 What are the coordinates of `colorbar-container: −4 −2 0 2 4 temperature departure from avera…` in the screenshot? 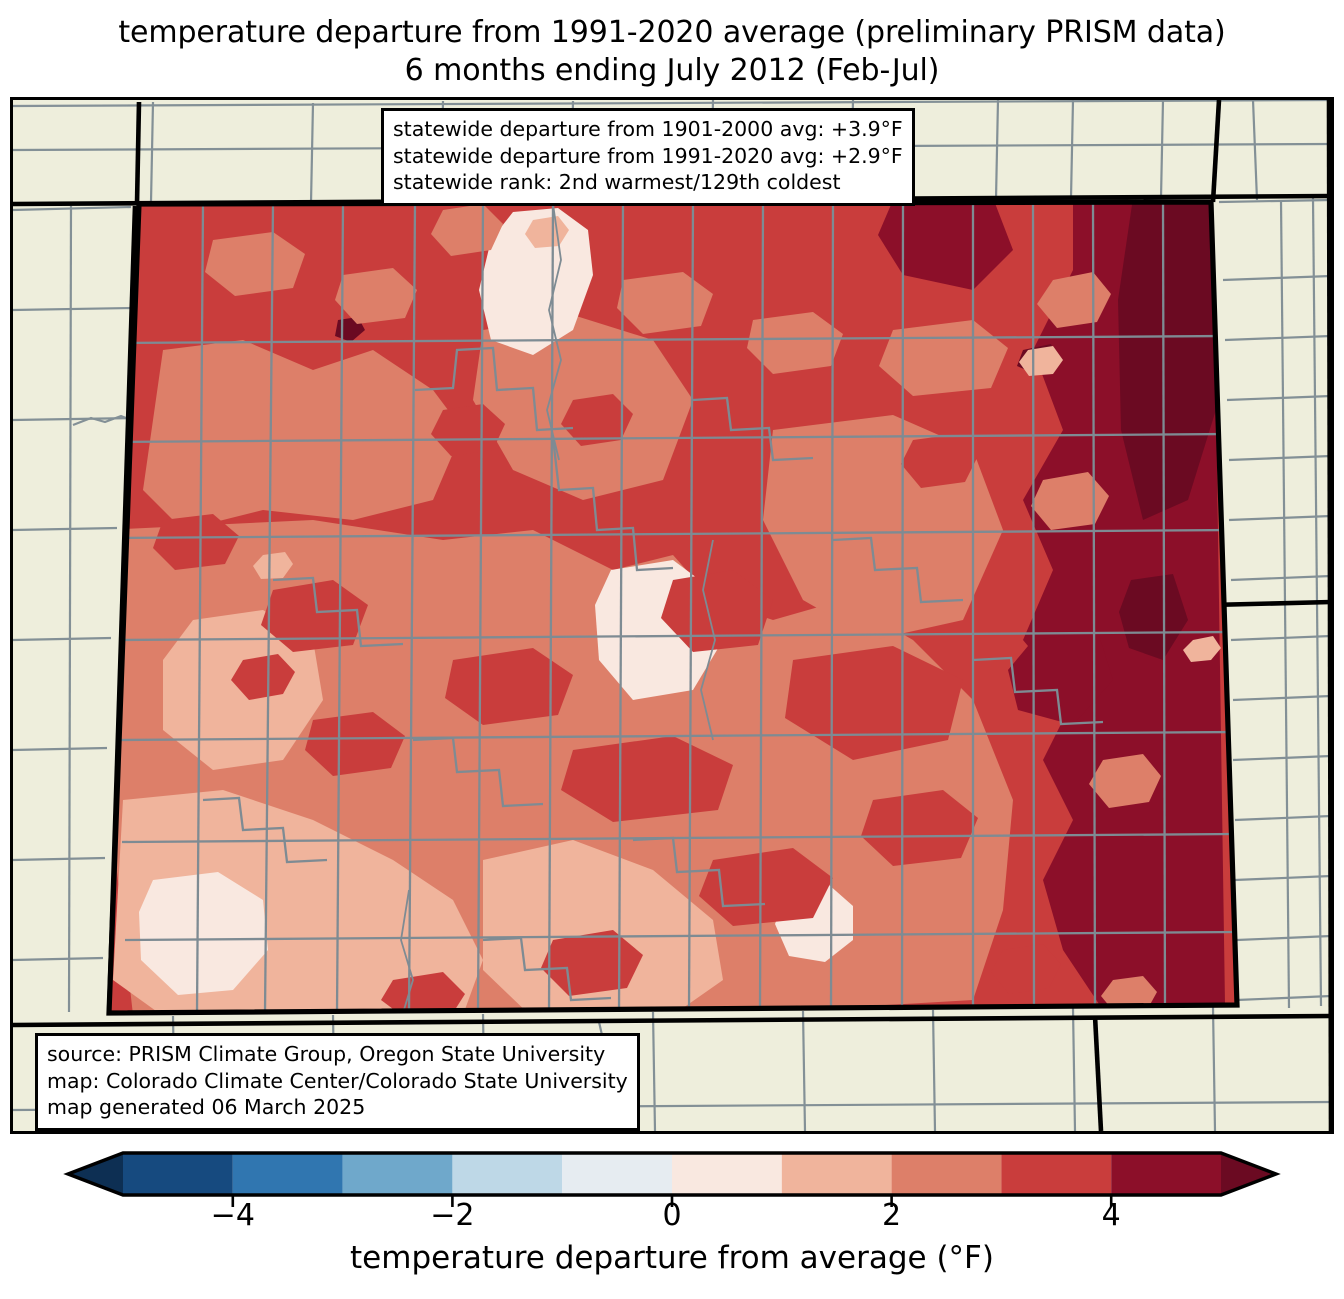 It's located at (672, 1219).